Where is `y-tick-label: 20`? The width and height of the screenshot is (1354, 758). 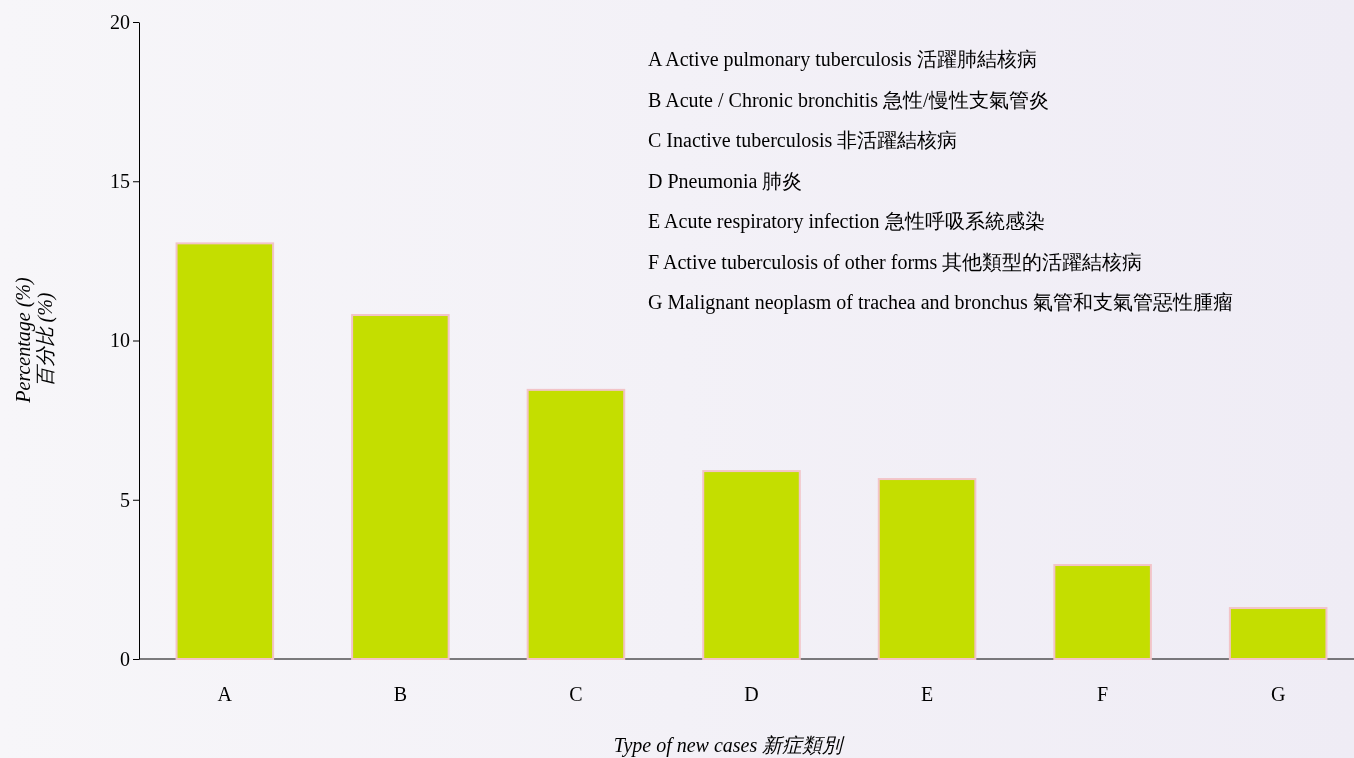
y-tick-label: 20 is located at coordinates (120, 21).